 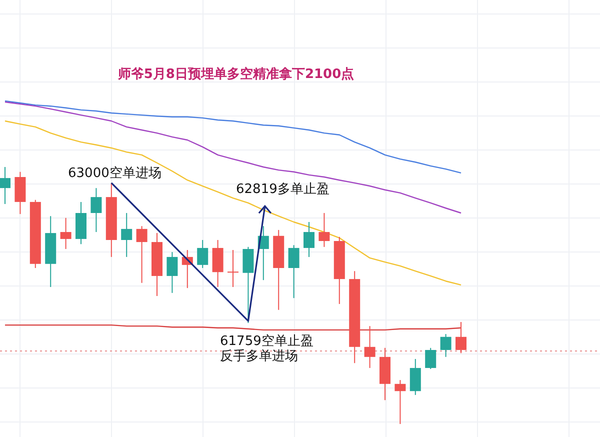 I want to click on annotation: 61759空单止盈反手多单进场, so click(x=267, y=349).